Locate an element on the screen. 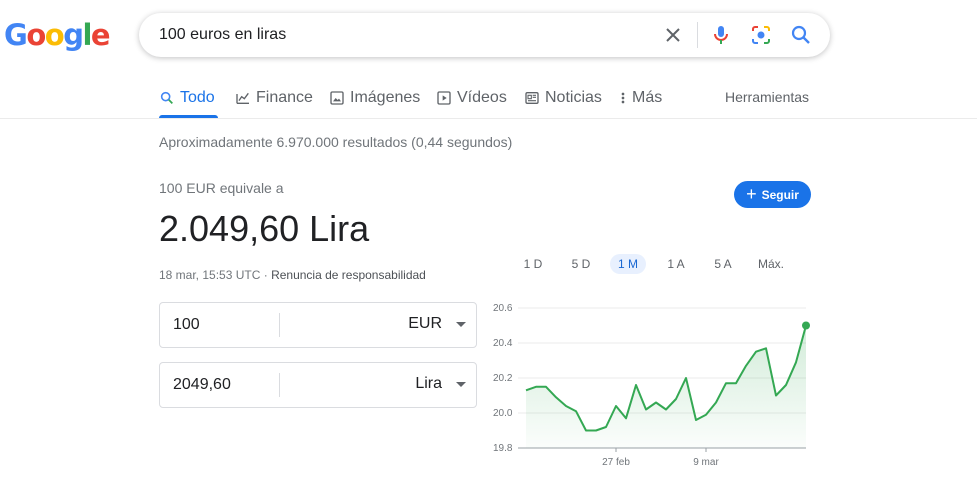 This screenshot has height=478, width=977. follow-button: + Seguir is located at coordinates (772, 194).